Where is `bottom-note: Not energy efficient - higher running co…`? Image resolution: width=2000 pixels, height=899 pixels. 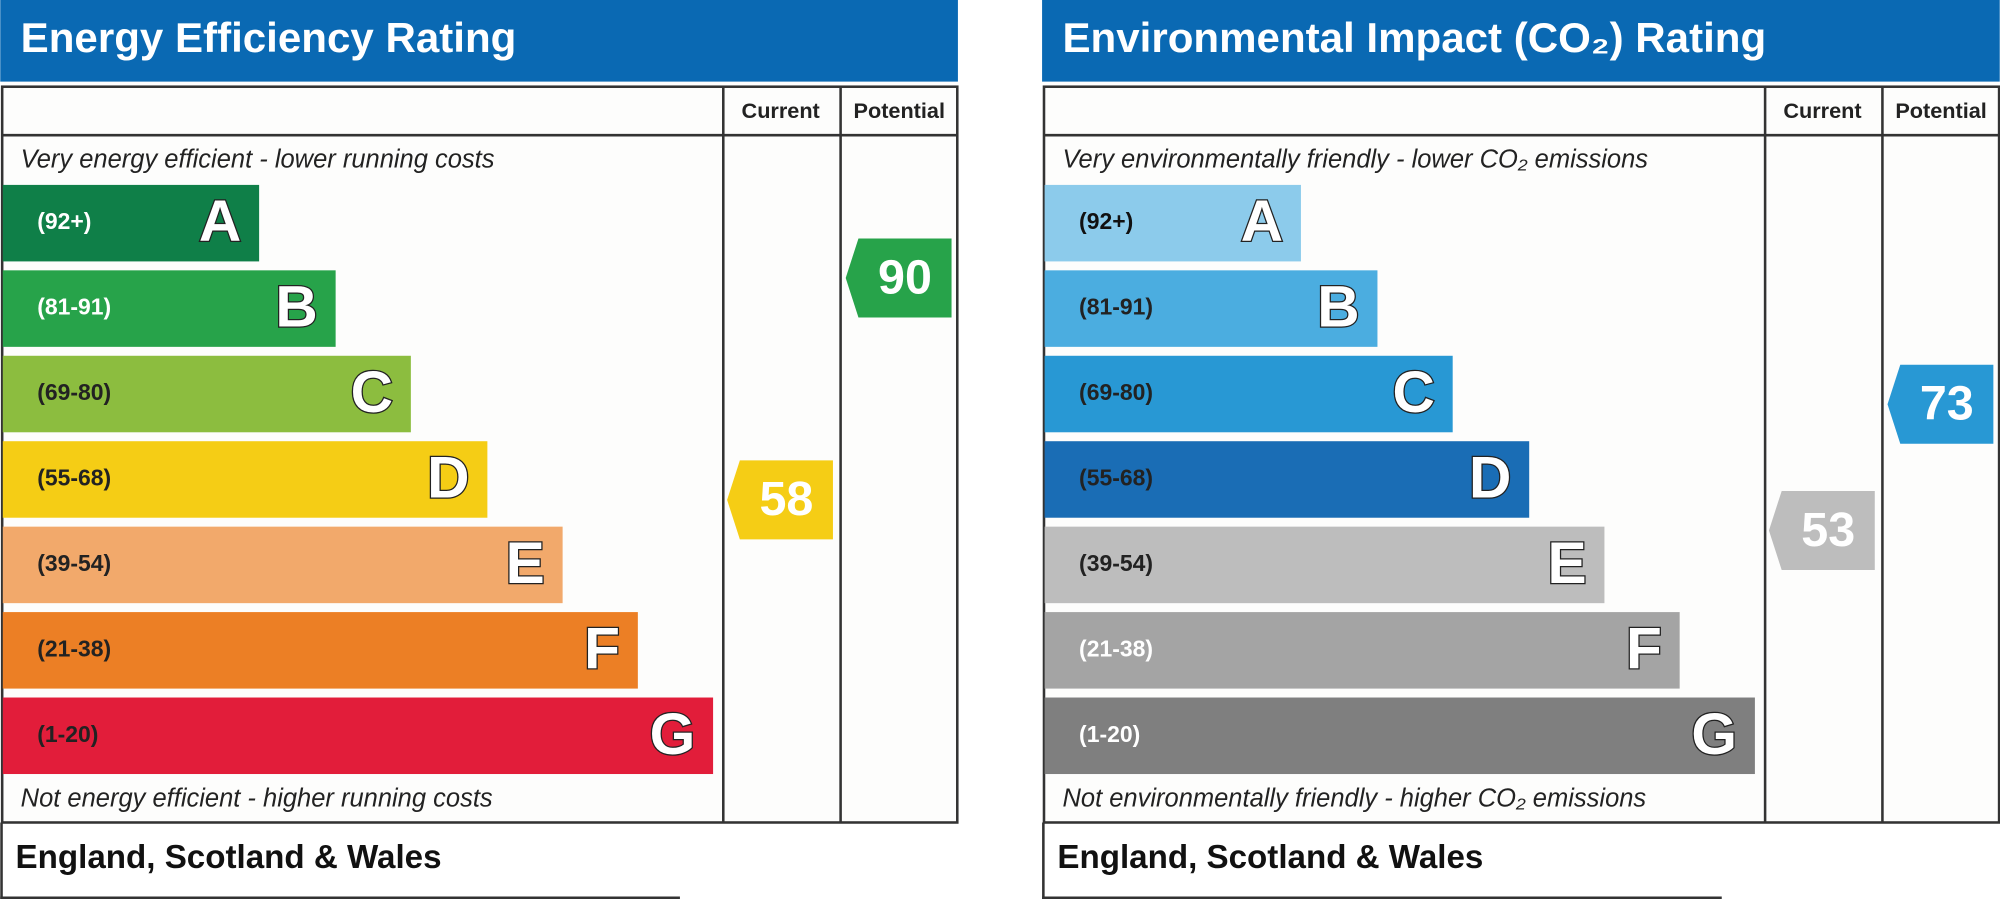 bottom-note: Not energy efficient - higher running co… is located at coordinates (257, 798).